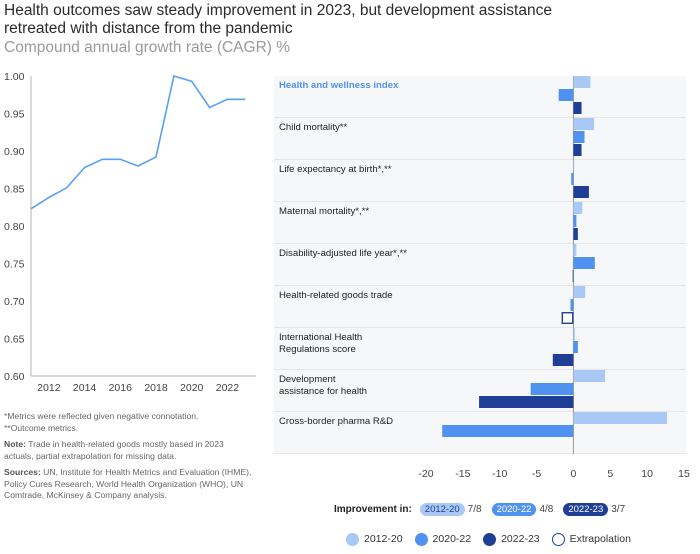  What do you see at coordinates (520, 539) in the screenshot?
I see `legend-label-2022-23: 2022-23` at bounding box center [520, 539].